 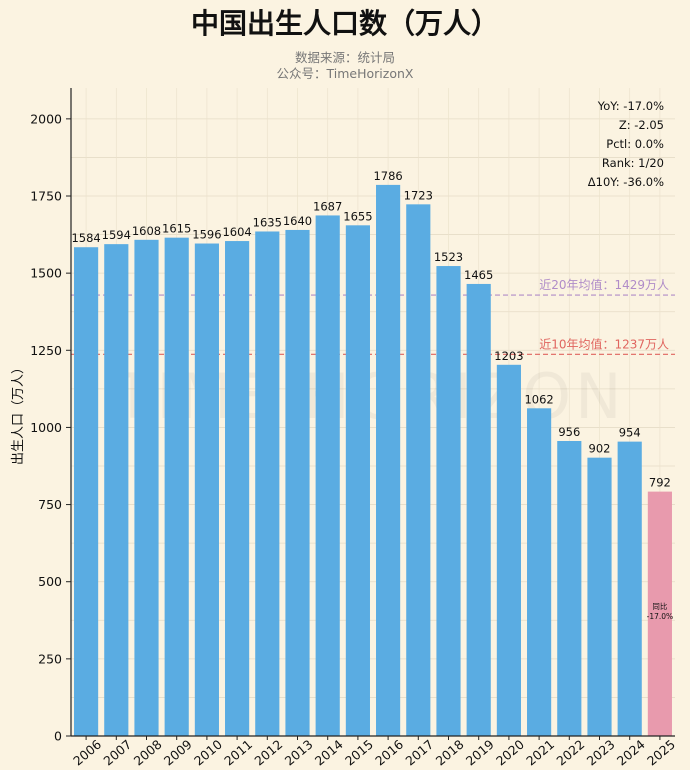 I want to click on x-tick-label: 2020, so click(x=510, y=753).